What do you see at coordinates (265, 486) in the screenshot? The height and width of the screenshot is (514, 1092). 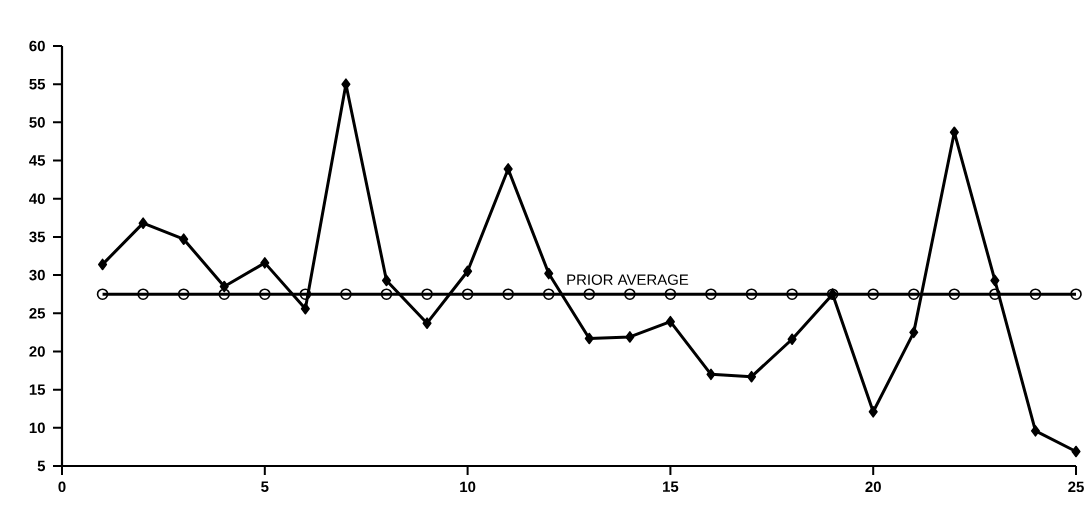 I see `x-tick-label: 5` at bounding box center [265, 486].